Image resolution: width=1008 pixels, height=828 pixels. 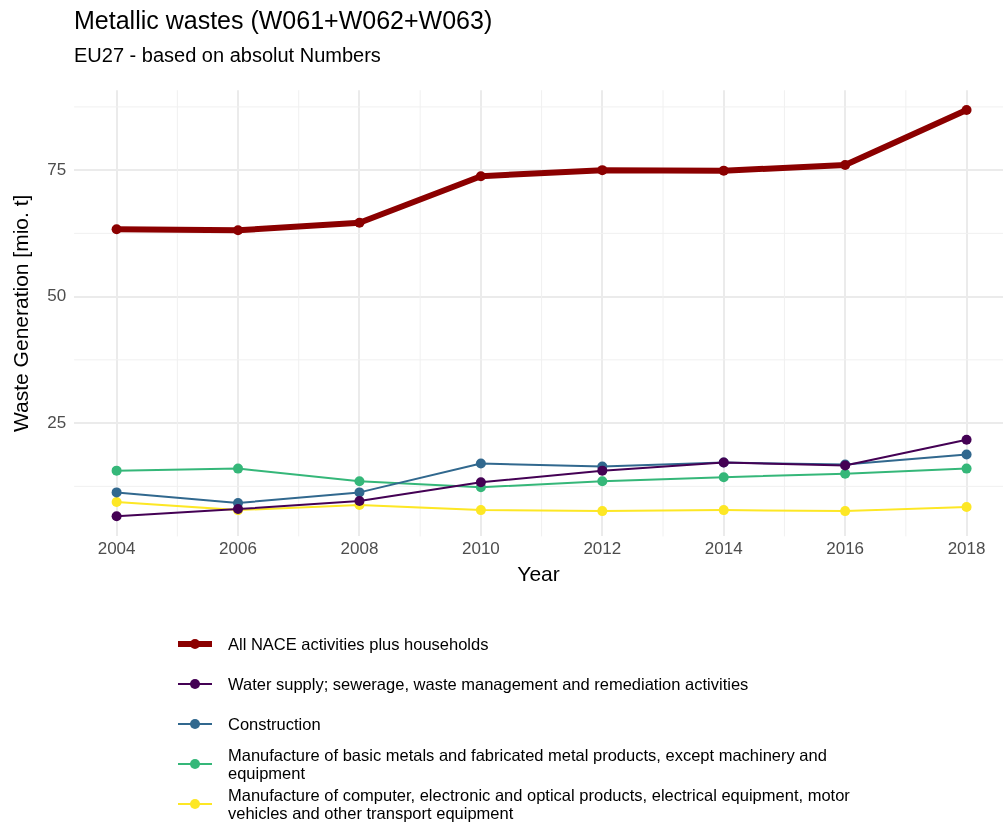 I want to click on x-tick-label: 2018, so click(x=966, y=549).